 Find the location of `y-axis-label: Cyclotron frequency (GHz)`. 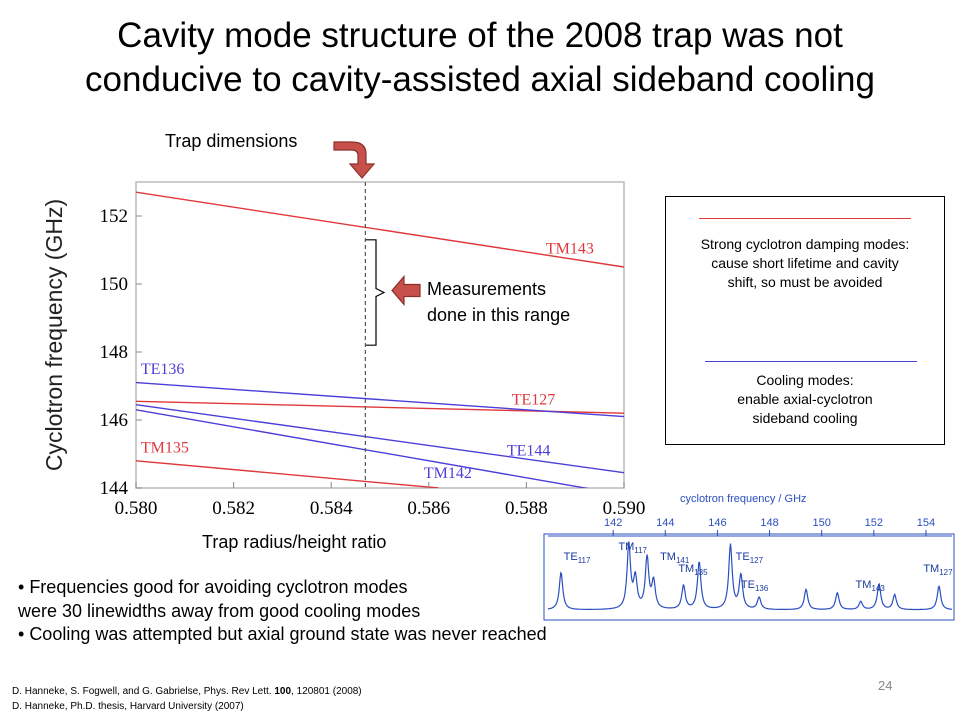

y-axis-label: Cyclotron frequency (GHz) is located at coordinates (54, 335).